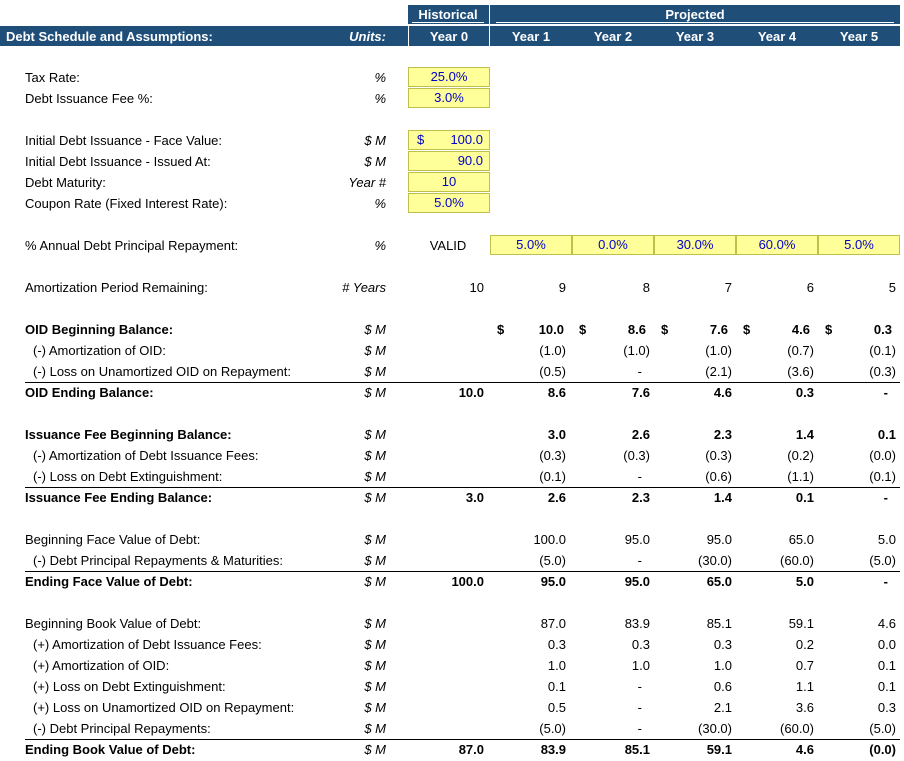 This screenshot has height=761, width=904. Describe the element at coordinates (804, 581) in the screenshot. I see `face-end-cell: 5.0` at that location.